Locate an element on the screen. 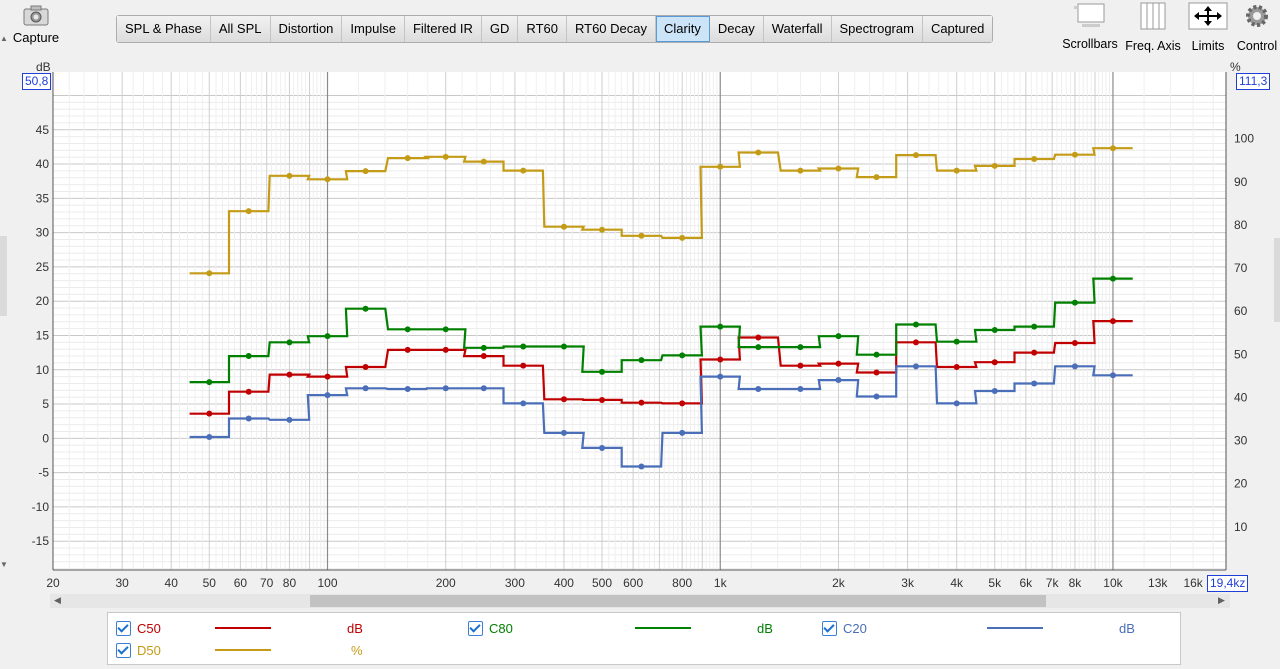 Image resolution: width=1280 pixels, height=669 pixels. x-tick-label: 4k is located at coordinates (957, 583).